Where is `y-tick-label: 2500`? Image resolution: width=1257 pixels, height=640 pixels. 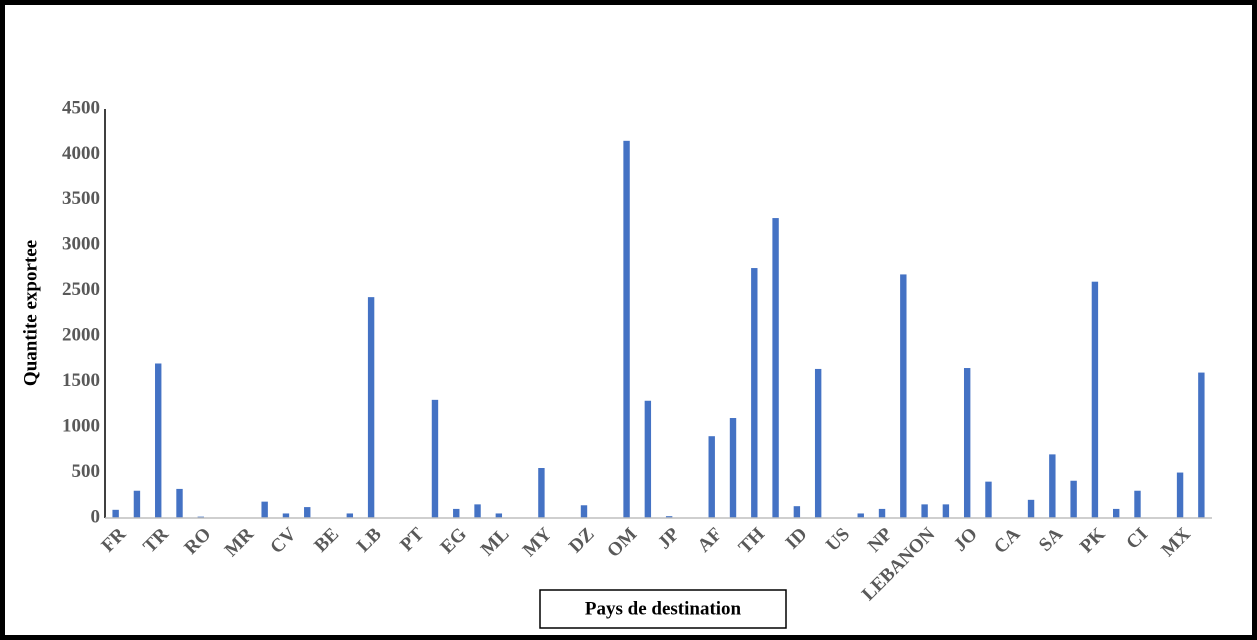 y-tick-label: 2500 is located at coordinates (81, 289).